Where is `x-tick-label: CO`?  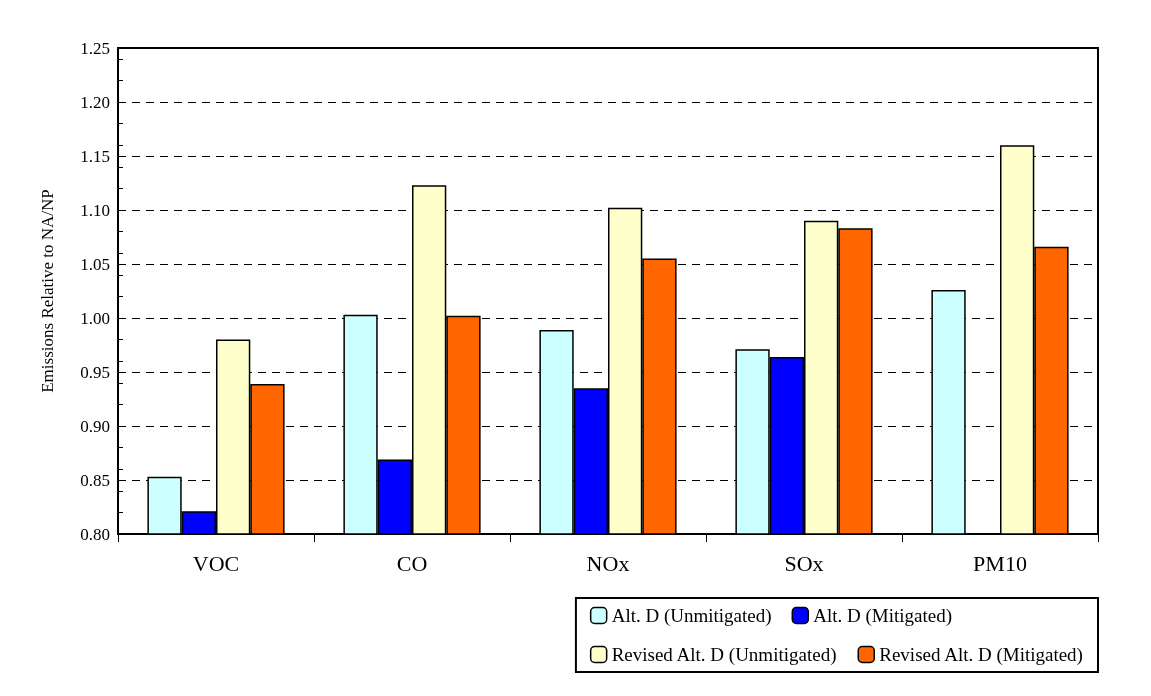 x-tick-label: CO is located at coordinates (412, 563).